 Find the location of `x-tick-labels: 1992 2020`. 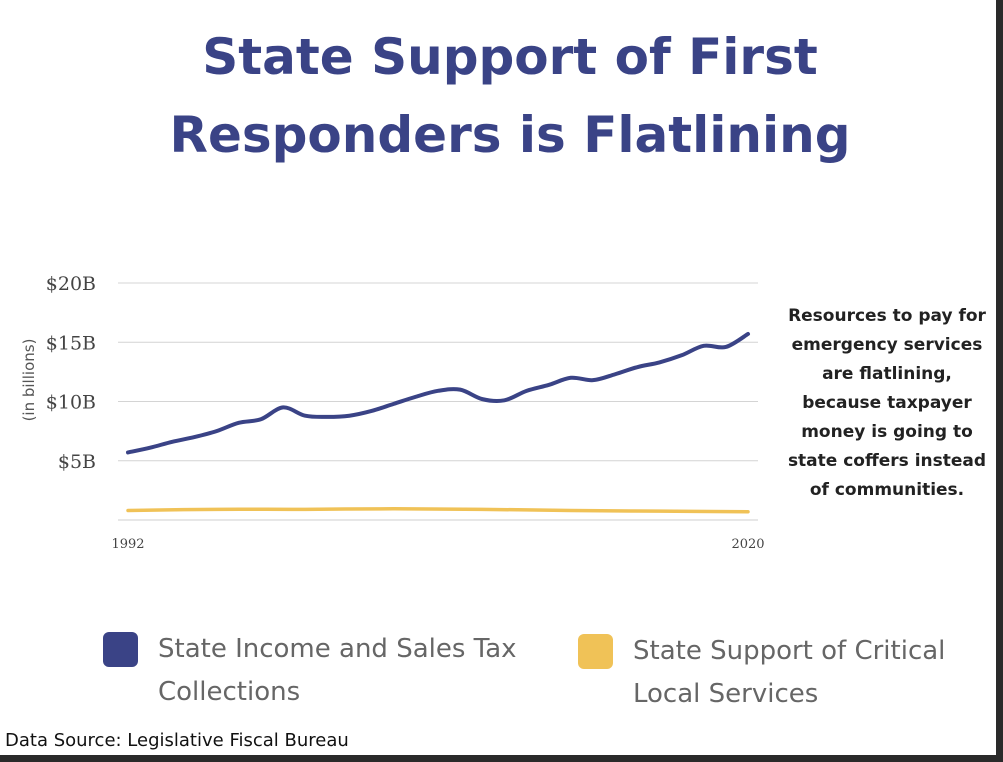

x-tick-labels: 1992 2020 is located at coordinates (437, 544).